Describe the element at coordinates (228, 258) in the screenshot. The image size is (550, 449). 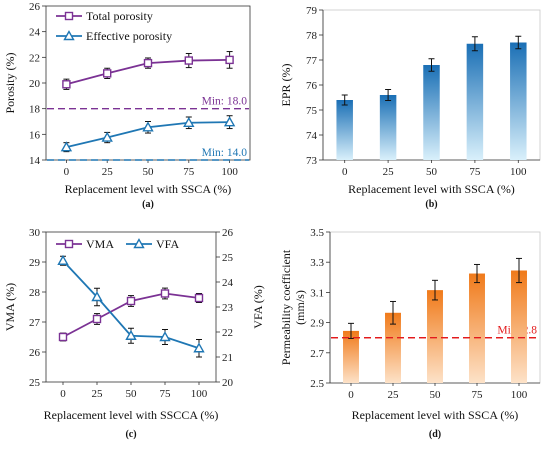
I see `y-right-tick-label: 25` at that location.